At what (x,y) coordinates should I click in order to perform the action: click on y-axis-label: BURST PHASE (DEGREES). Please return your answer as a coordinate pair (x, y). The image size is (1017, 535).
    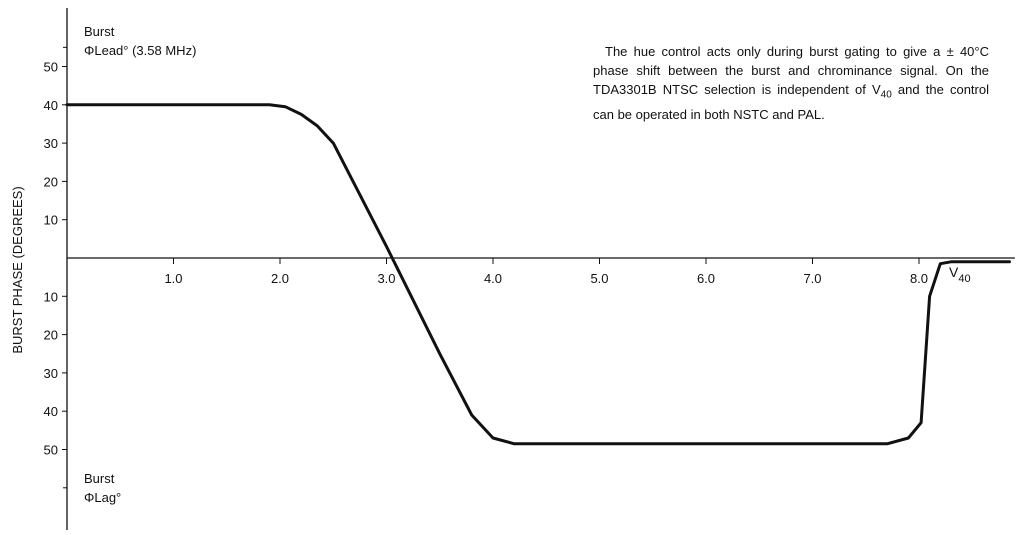
    Looking at the image, I should click on (17, 269).